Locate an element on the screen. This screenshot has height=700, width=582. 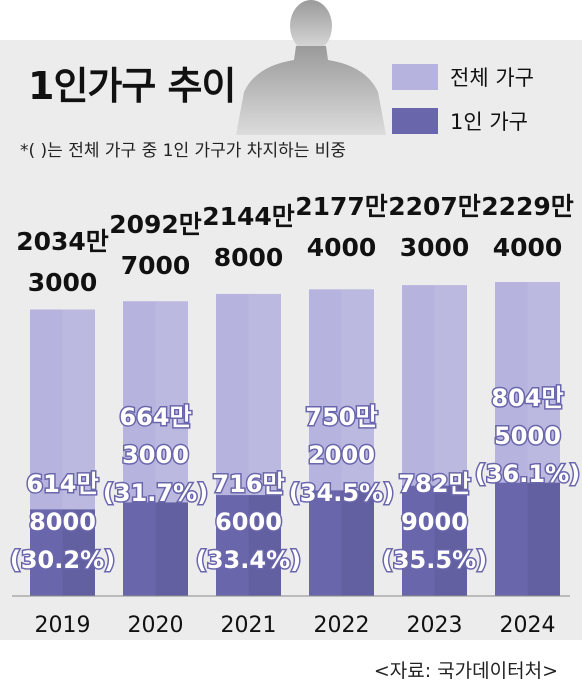
single-value-label-2019: 614만 is located at coordinates (62, 484).